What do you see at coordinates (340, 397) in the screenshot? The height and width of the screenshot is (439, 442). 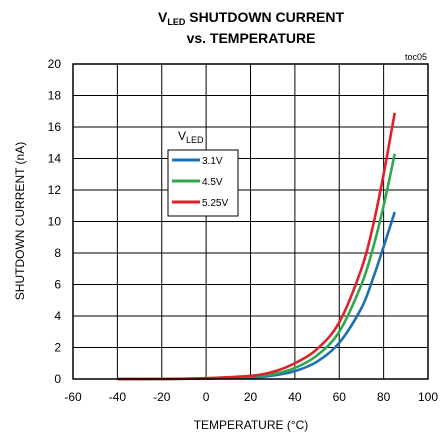 I see `x-tick-label: 60` at bounding box center [340, 397].